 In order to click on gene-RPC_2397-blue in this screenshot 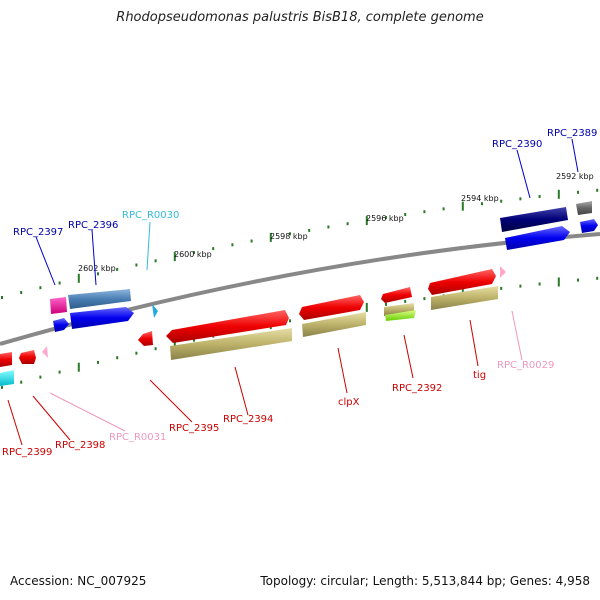, I will do `click(61, 325)`.